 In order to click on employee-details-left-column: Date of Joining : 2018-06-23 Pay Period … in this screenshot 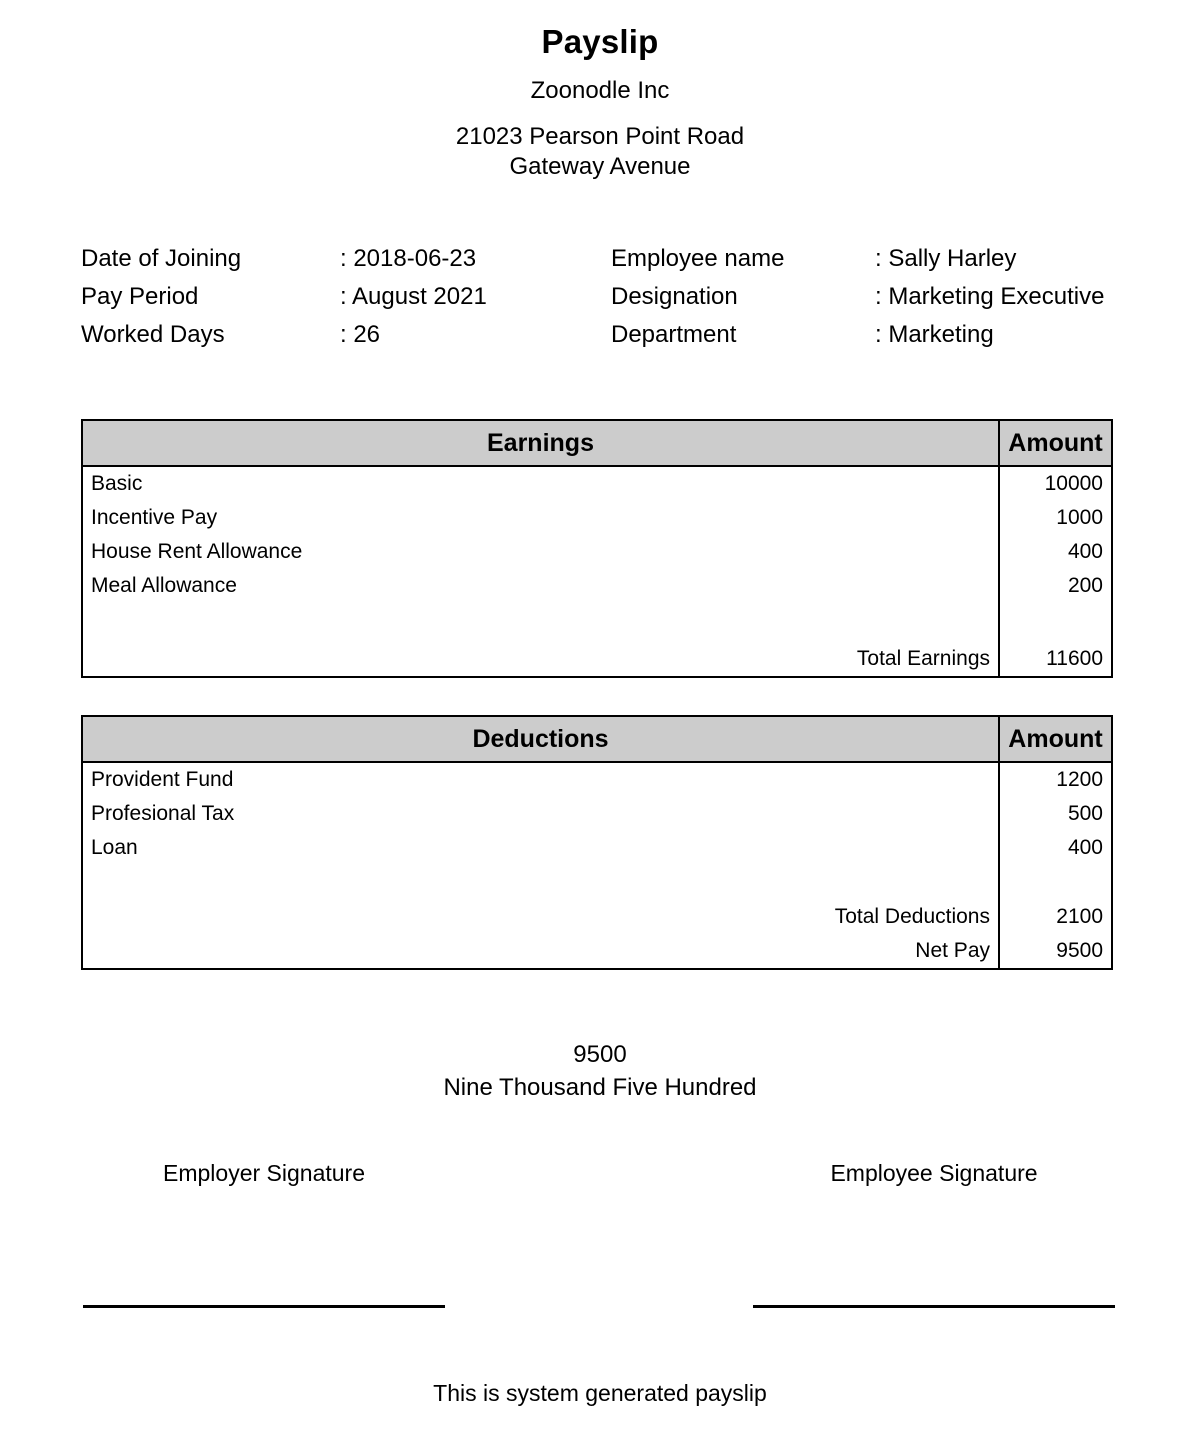, I will do `click(346, 297)`.